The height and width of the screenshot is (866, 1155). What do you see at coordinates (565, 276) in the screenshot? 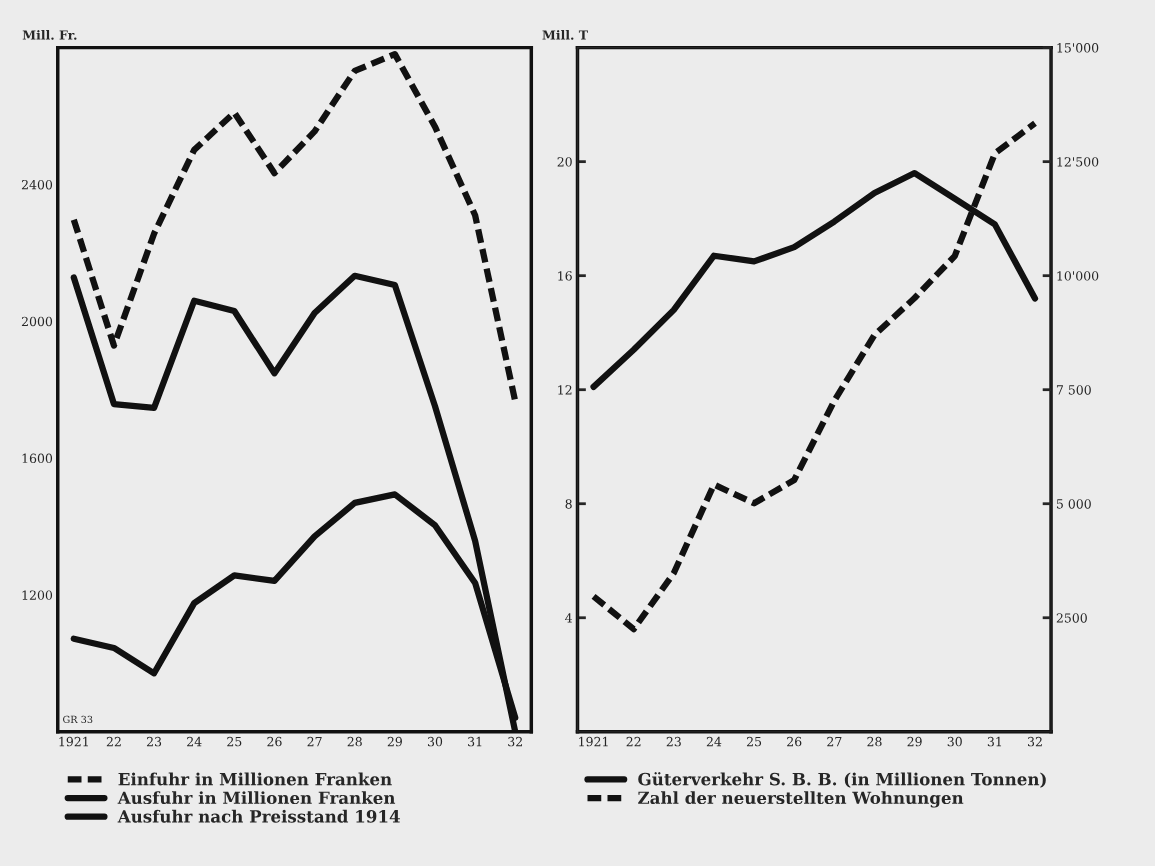
I see `y-tick-label: 16` at bounding box center [565, 276].